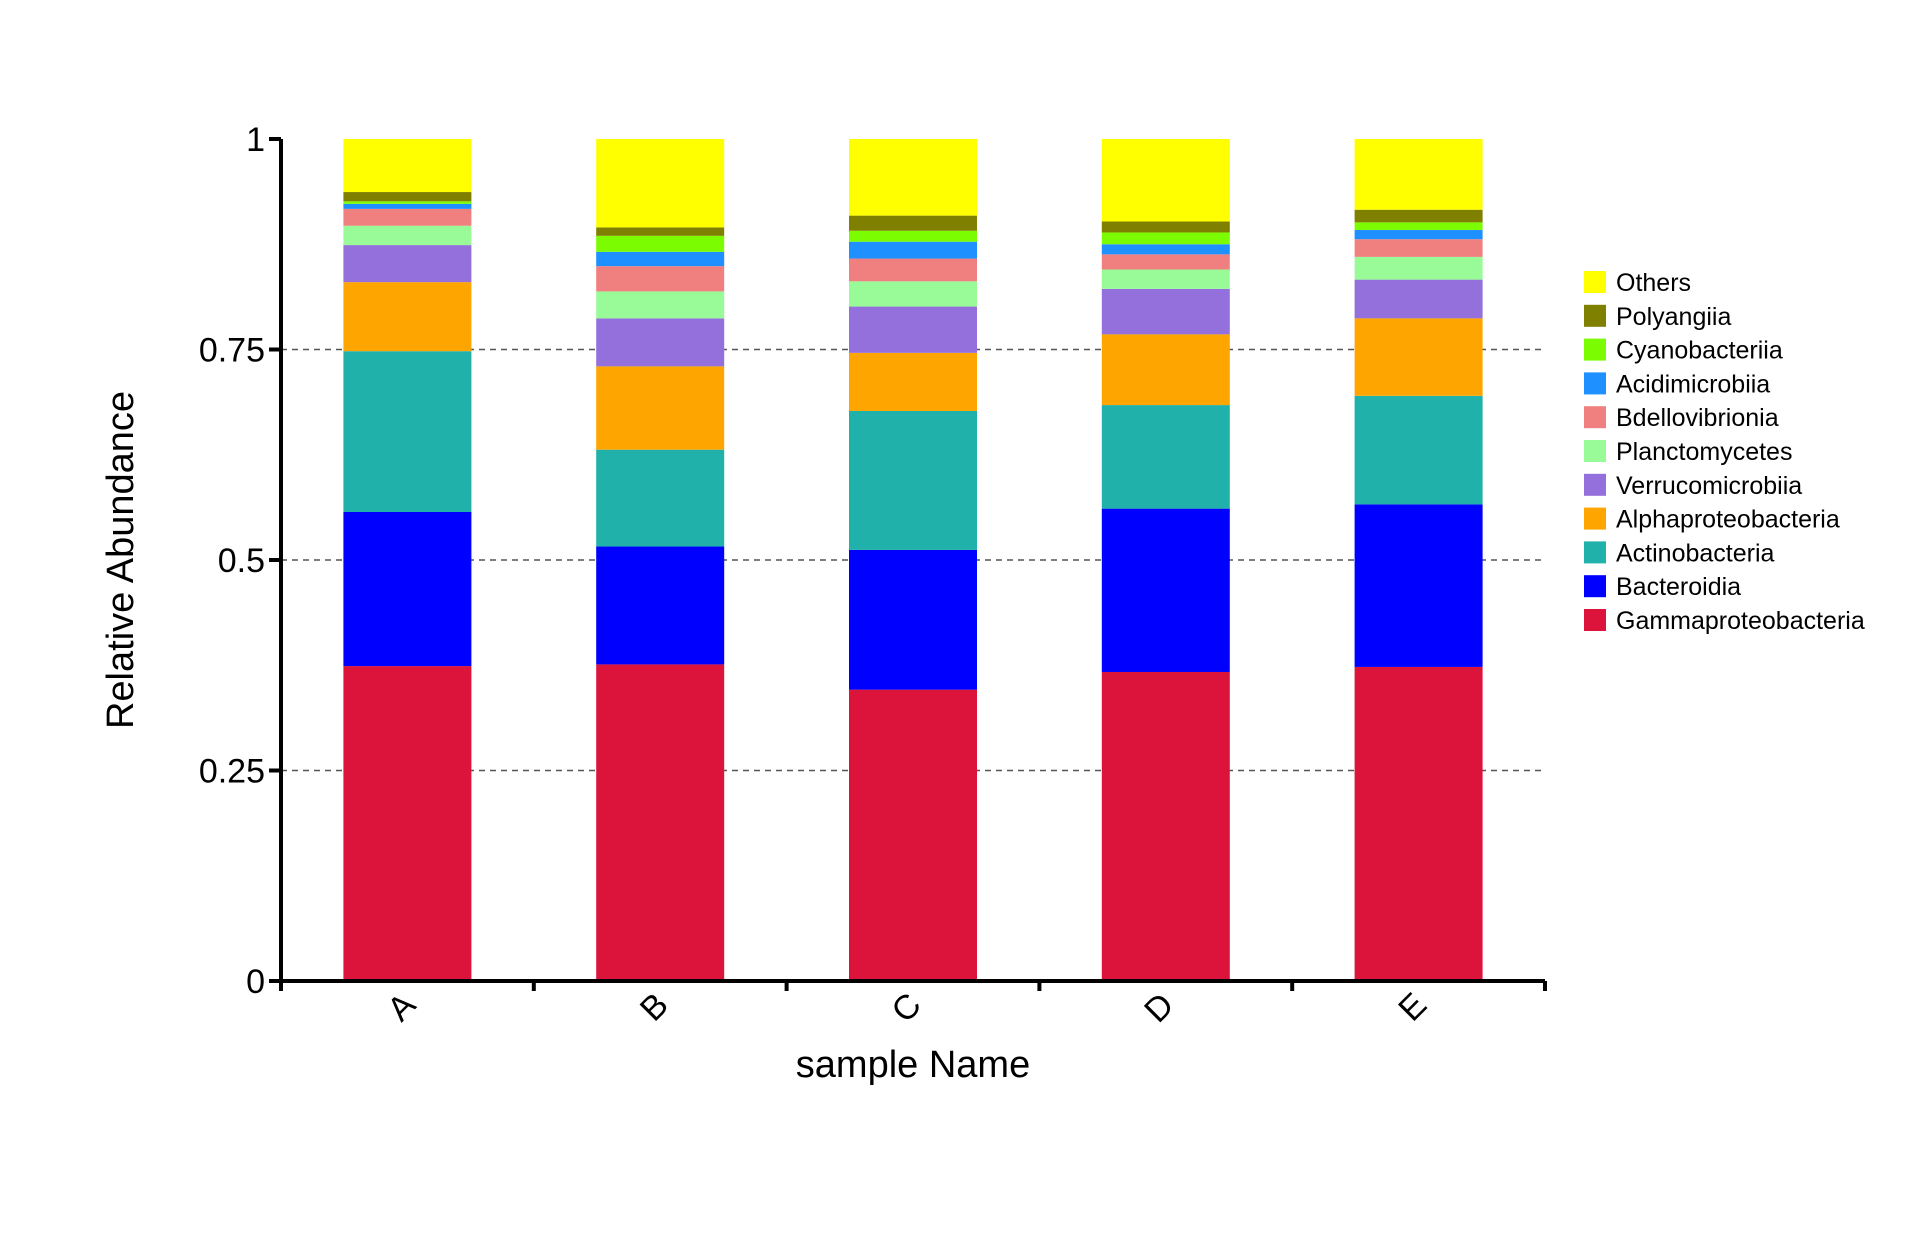  Describe the element at coordinates (1595, 552) in the screenshot. I see `legend-swatch-actinobacteria` at that location.